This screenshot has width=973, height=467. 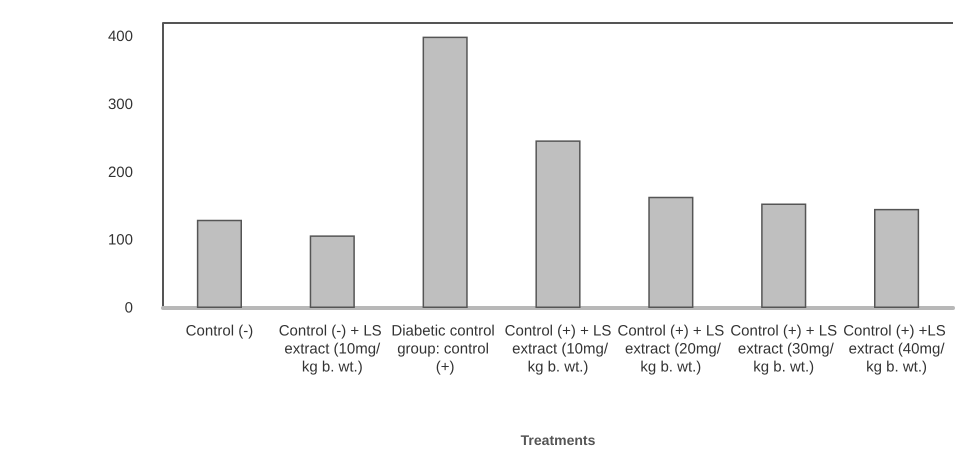 What do you see at coordinates (128, 308) in the screenshot?
I see `y-tick-label: 0` at bounding box center [128, 308].